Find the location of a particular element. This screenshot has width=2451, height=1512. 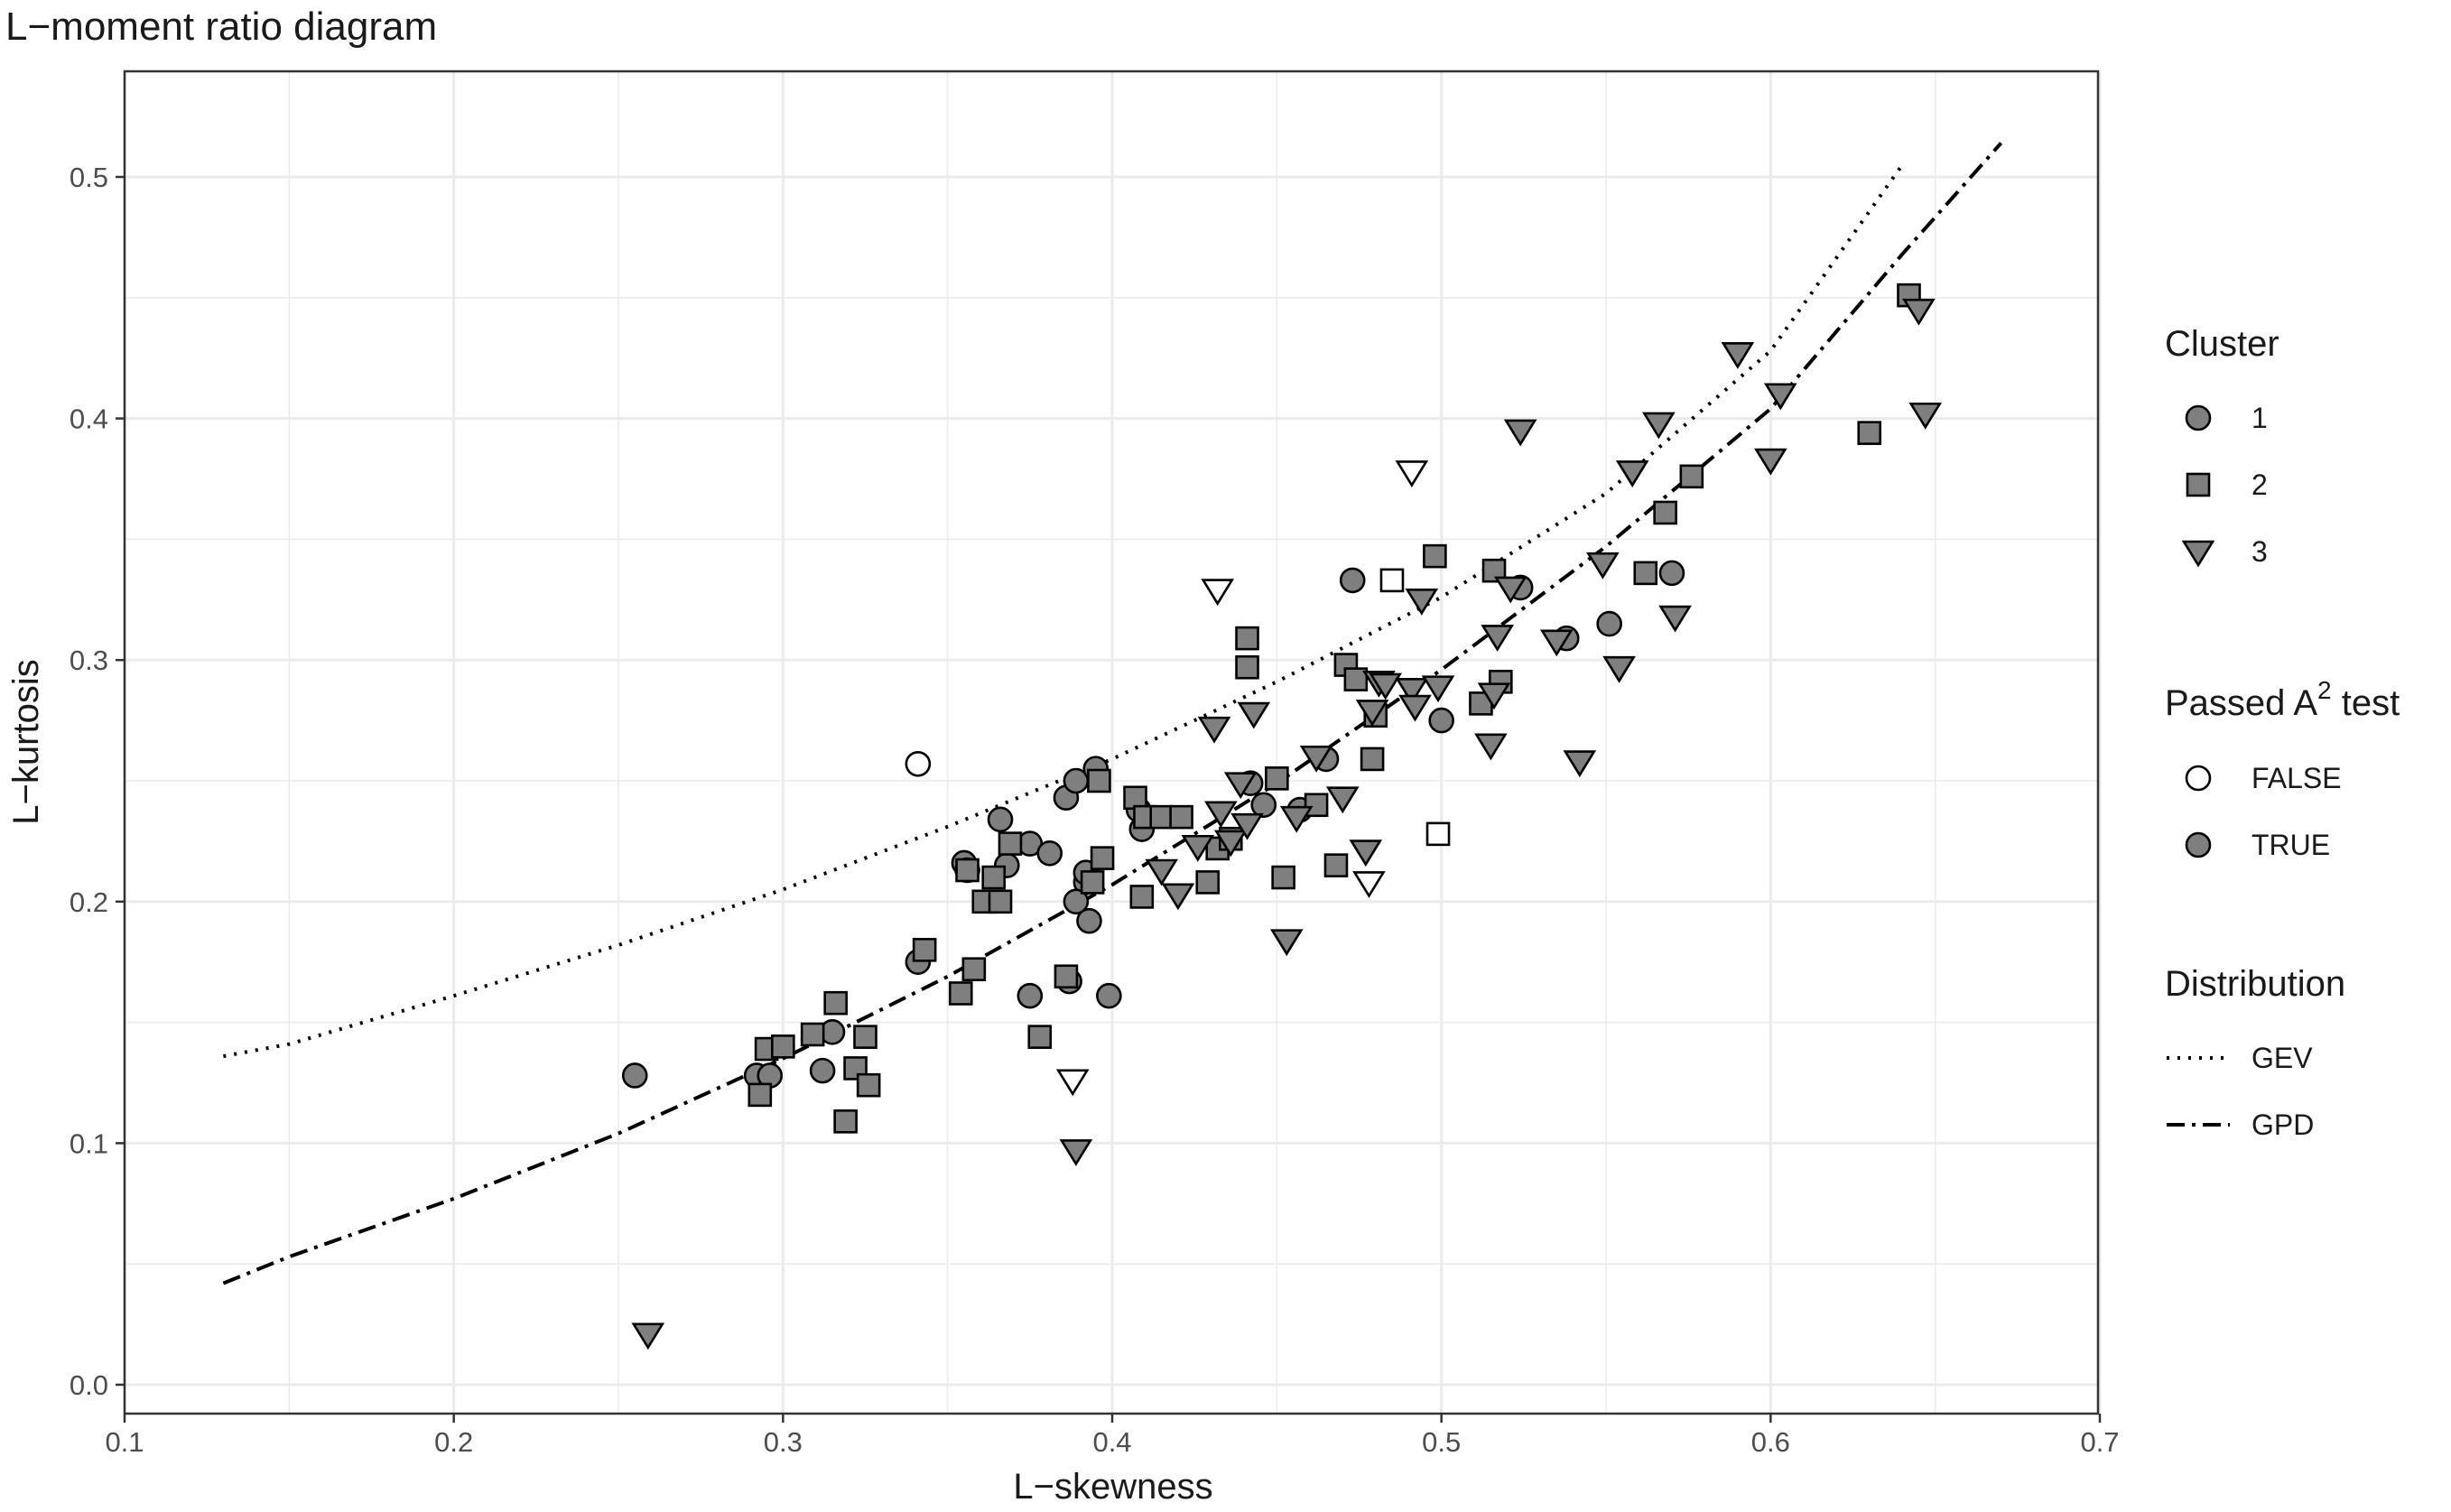

x-tick-label: 0.1 is located at coordinates (124, 1442).